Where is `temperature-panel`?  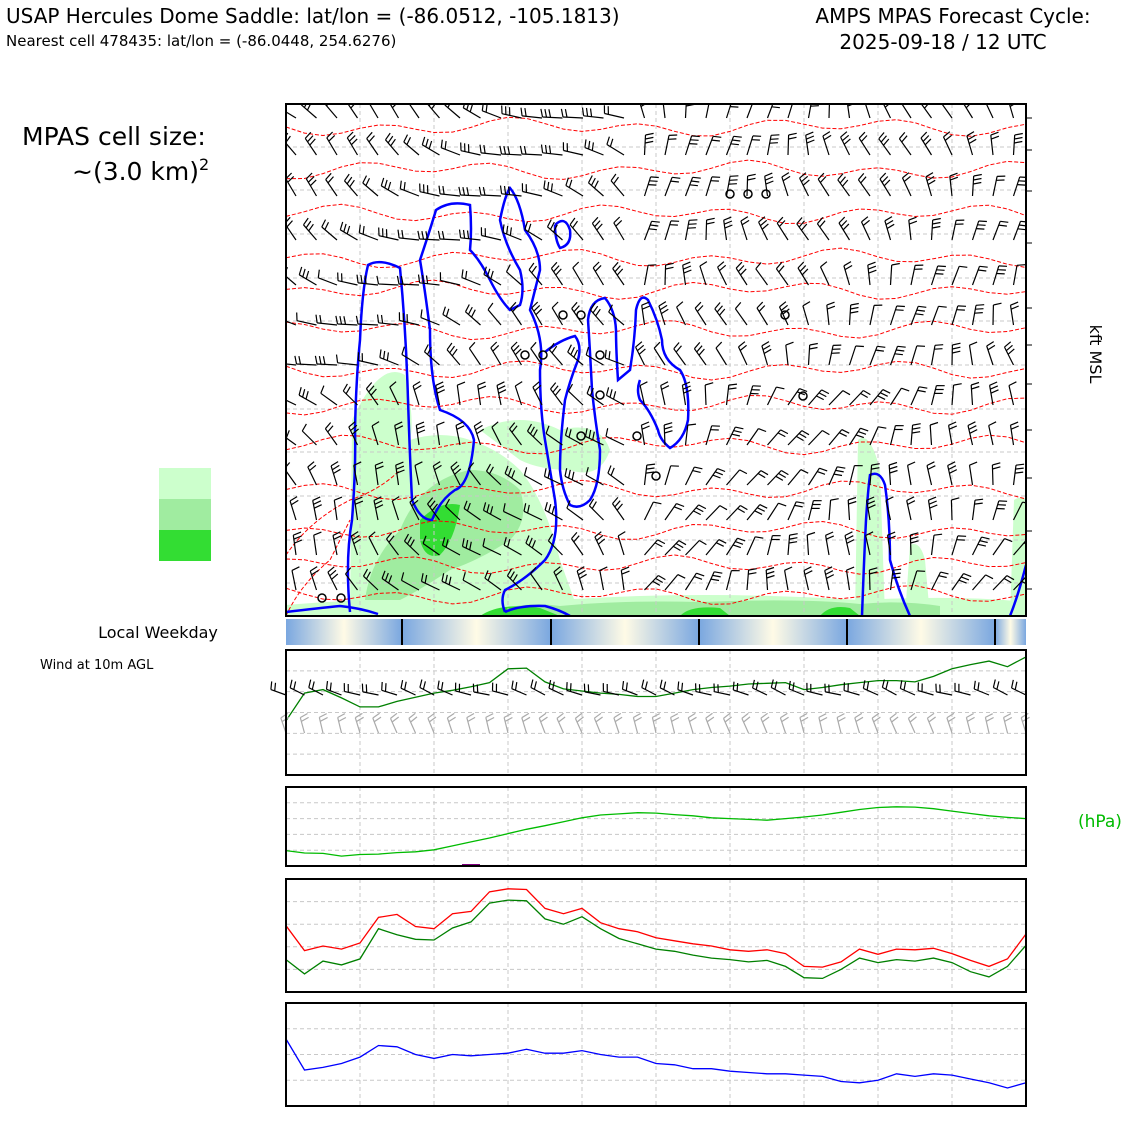 temperature-panel is located at coordinates (656, 935).